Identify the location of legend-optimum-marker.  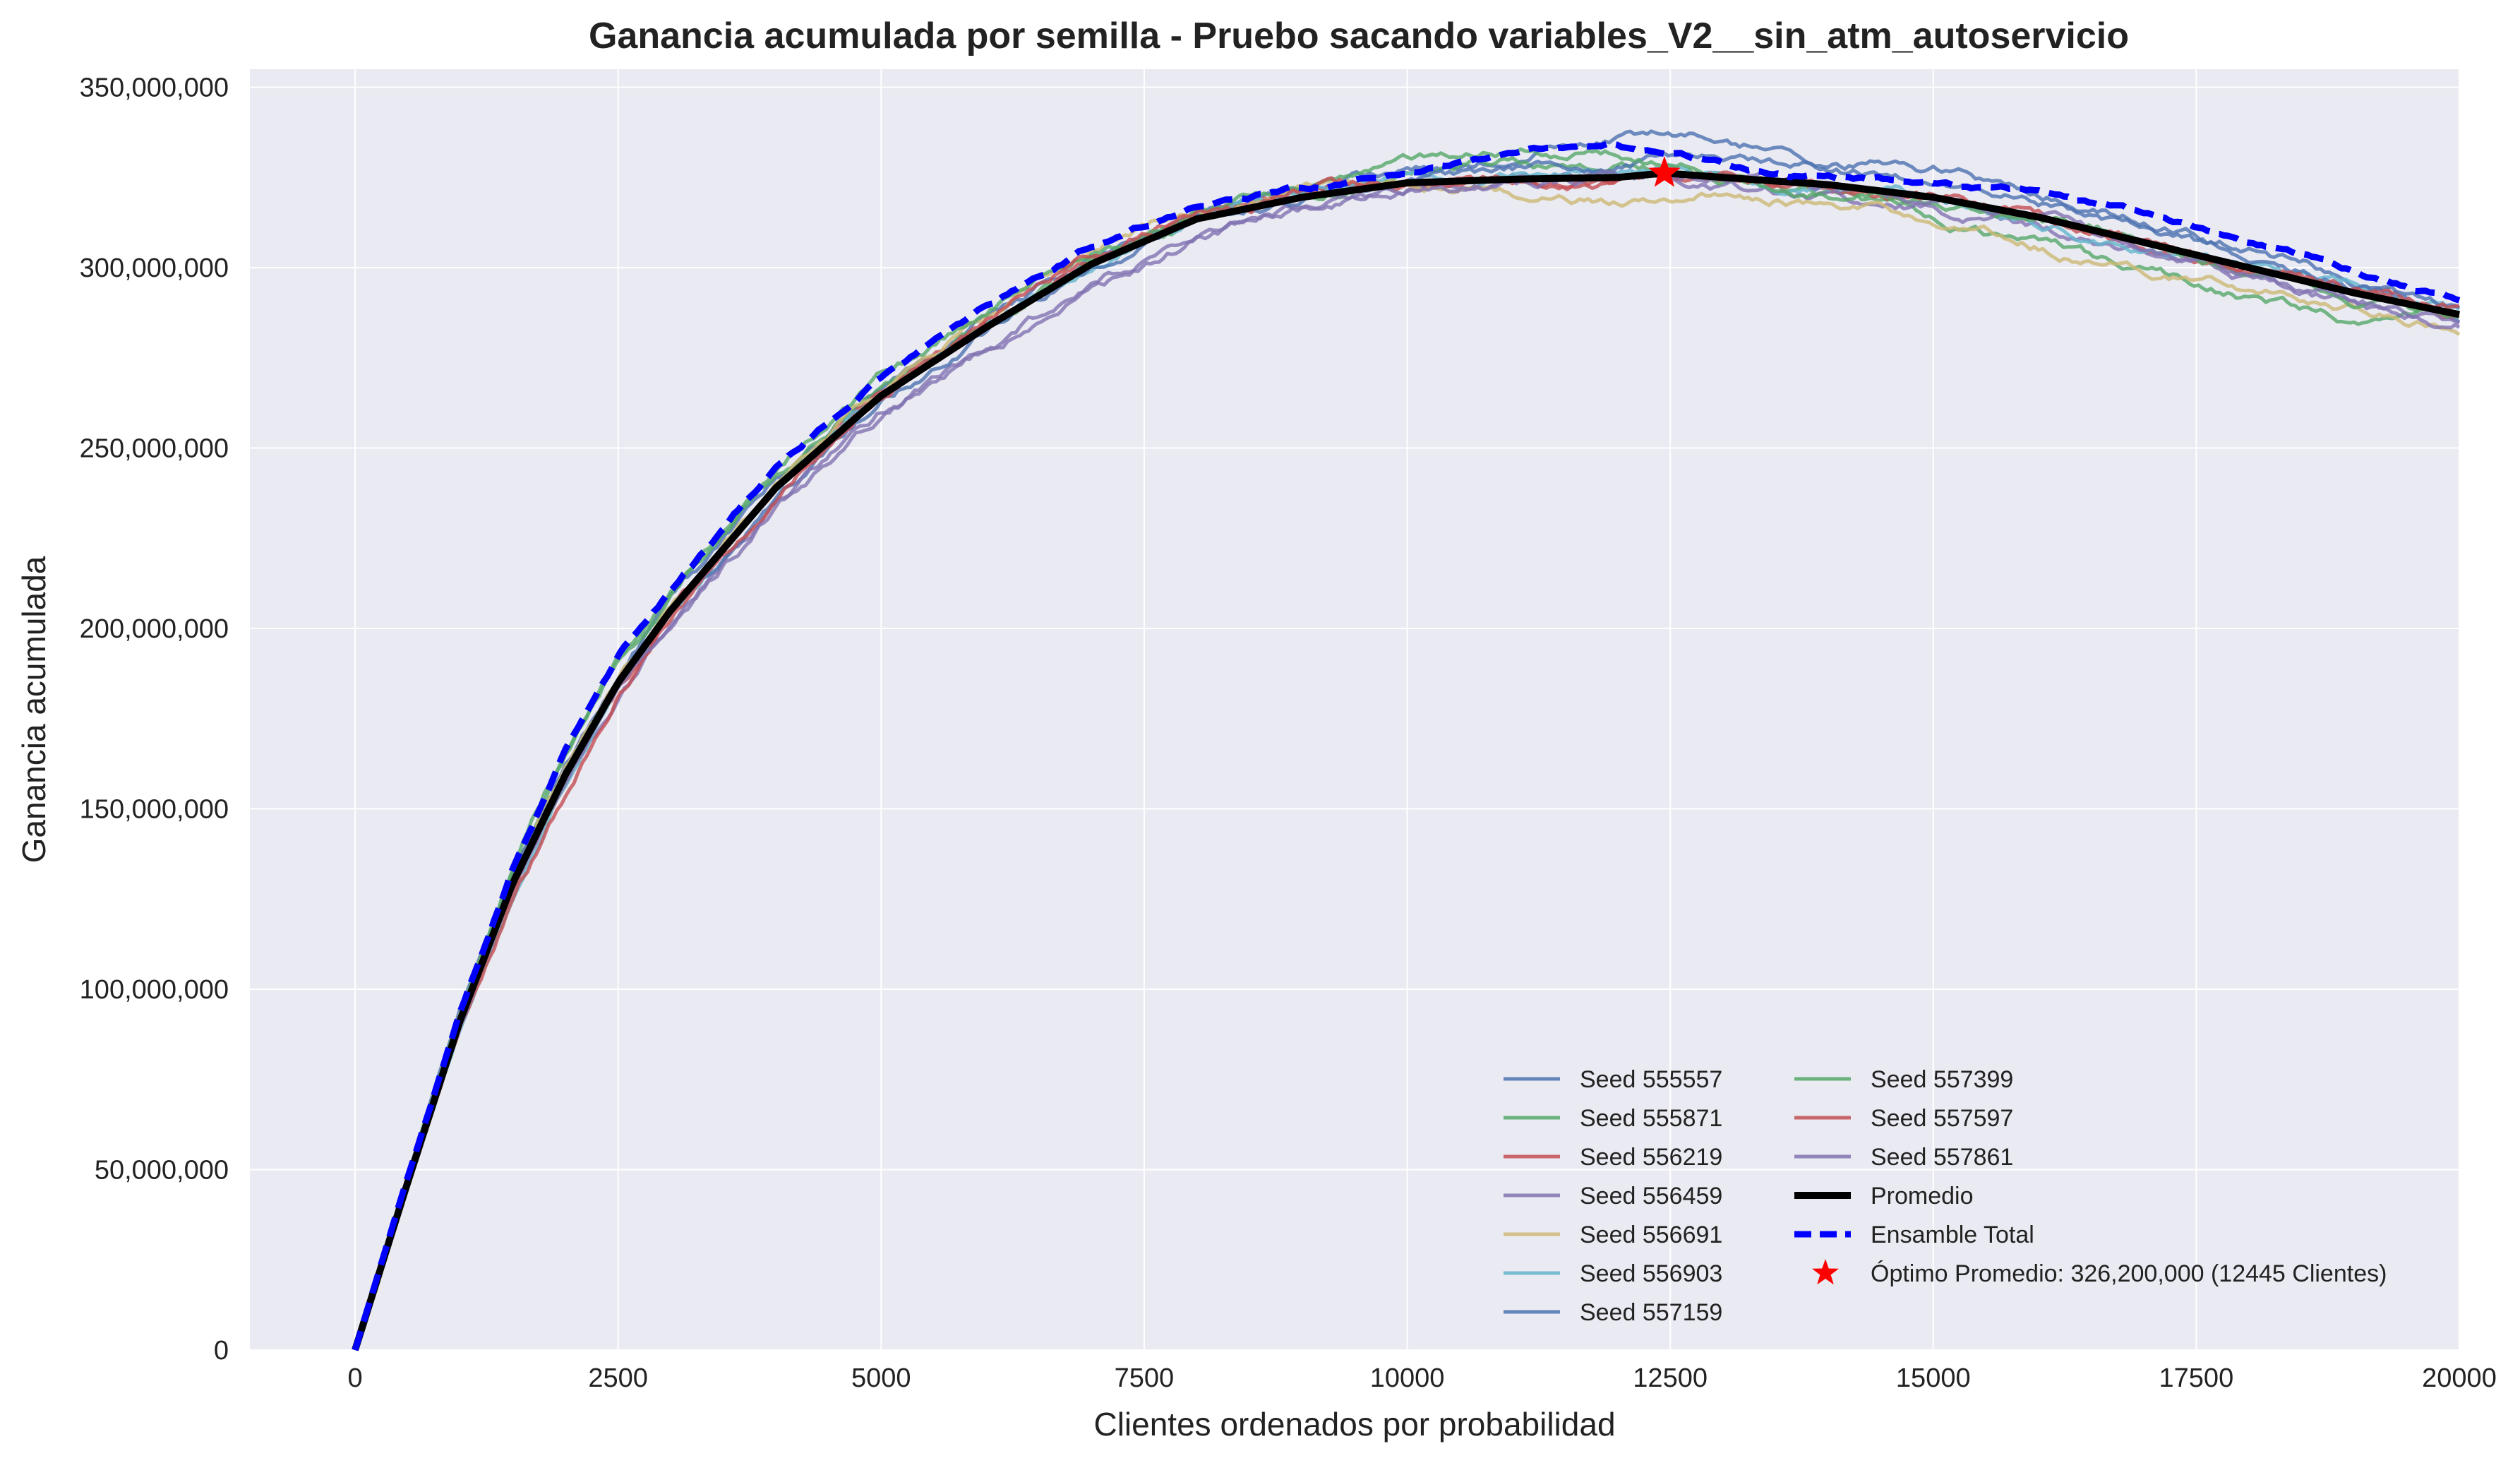
(1826, 1272).